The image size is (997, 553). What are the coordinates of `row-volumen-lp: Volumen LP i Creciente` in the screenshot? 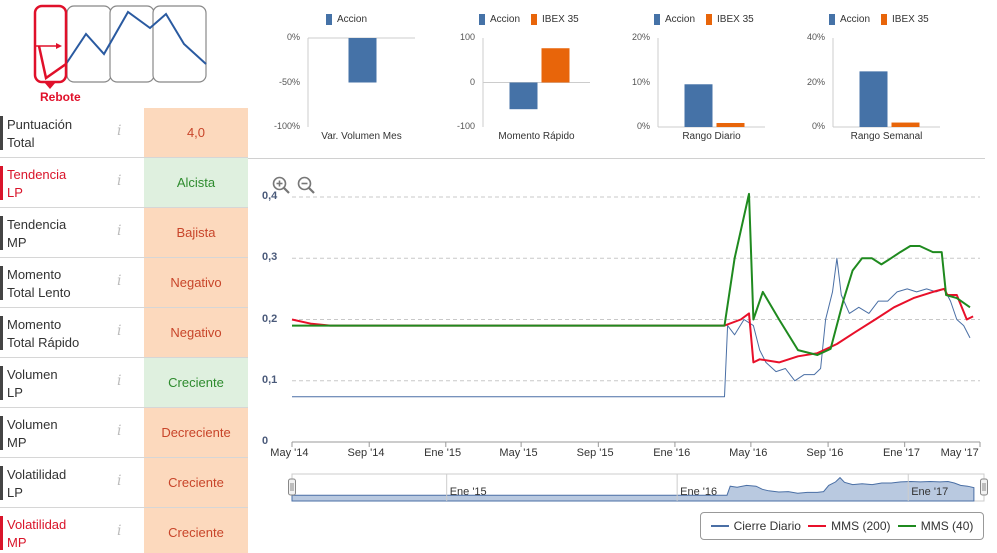 It's located at (124, 383).